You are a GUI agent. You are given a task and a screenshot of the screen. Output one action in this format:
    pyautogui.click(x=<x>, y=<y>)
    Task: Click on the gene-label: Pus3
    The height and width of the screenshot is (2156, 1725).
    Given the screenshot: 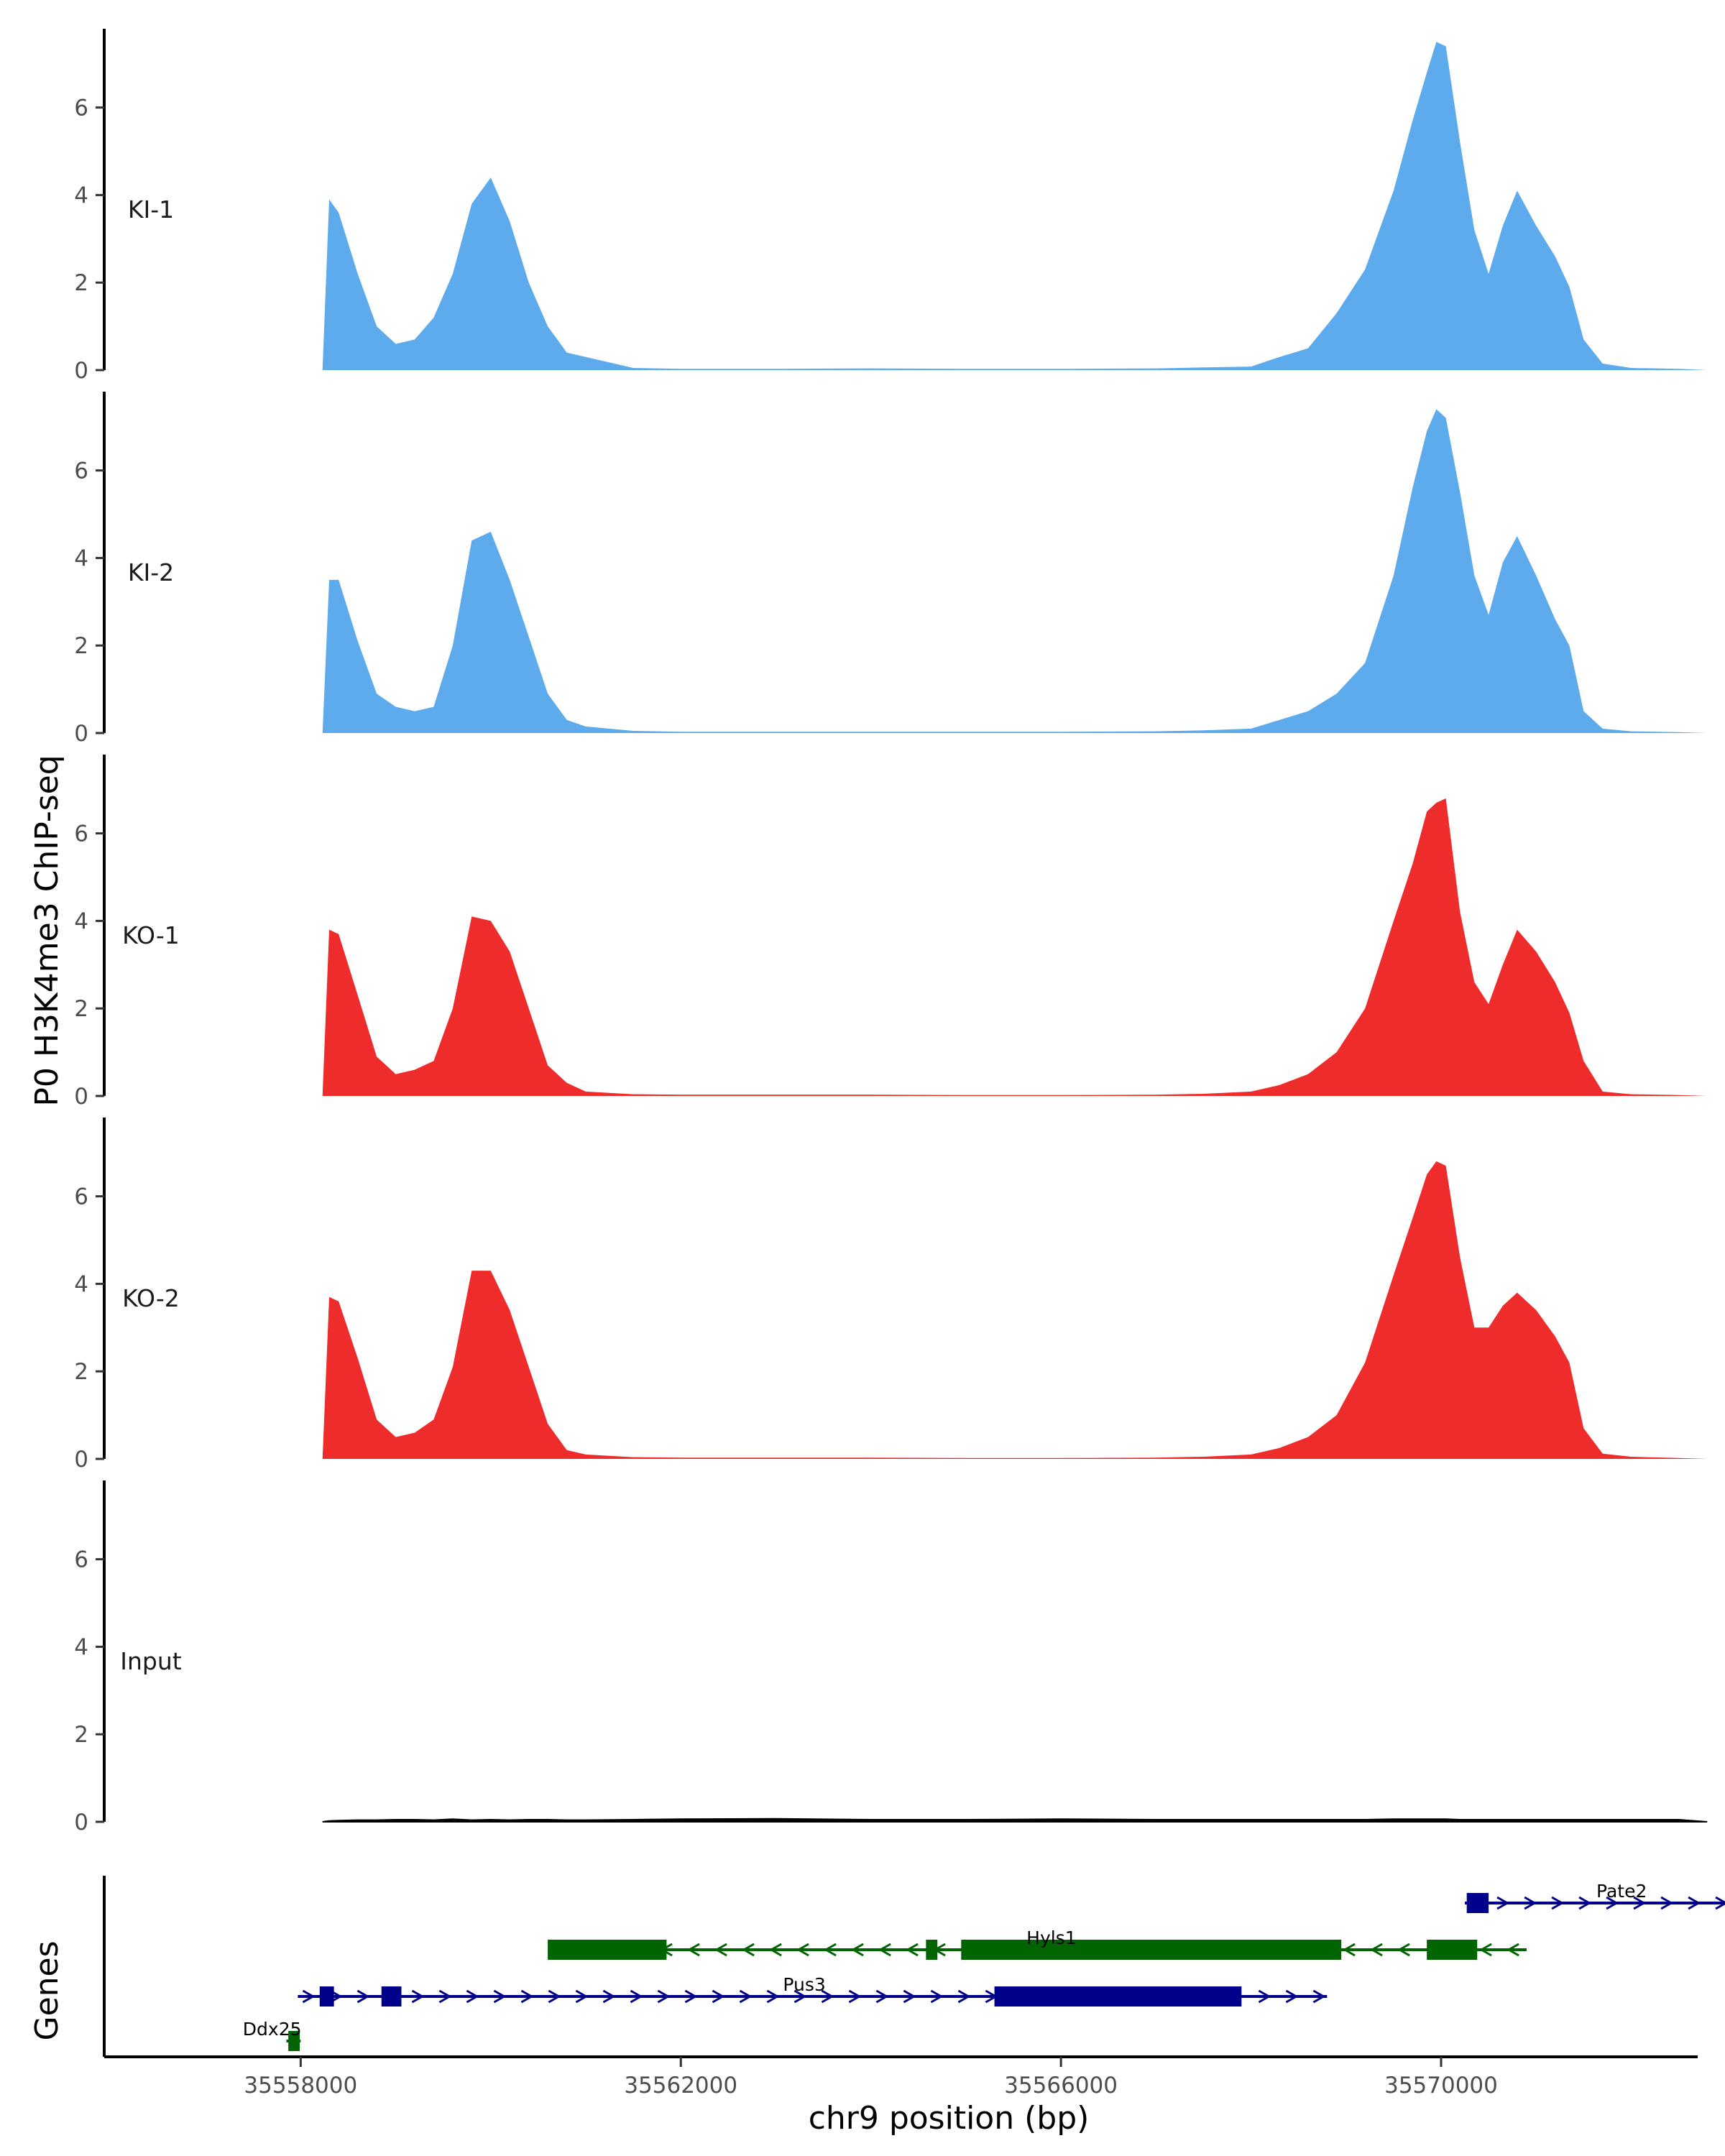 What is the action you would take?
    pyautogui.click(x=804, y=1985)
    